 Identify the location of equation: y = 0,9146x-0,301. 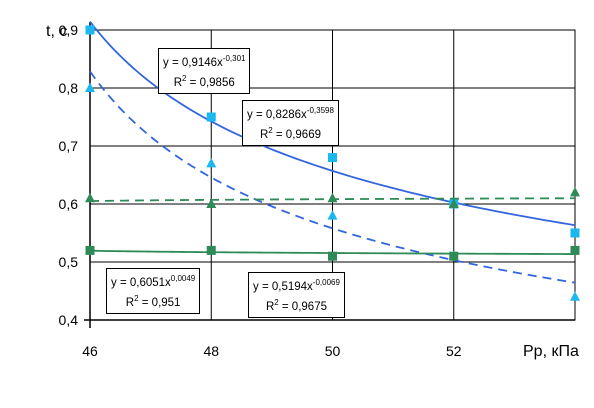
(204, 61).